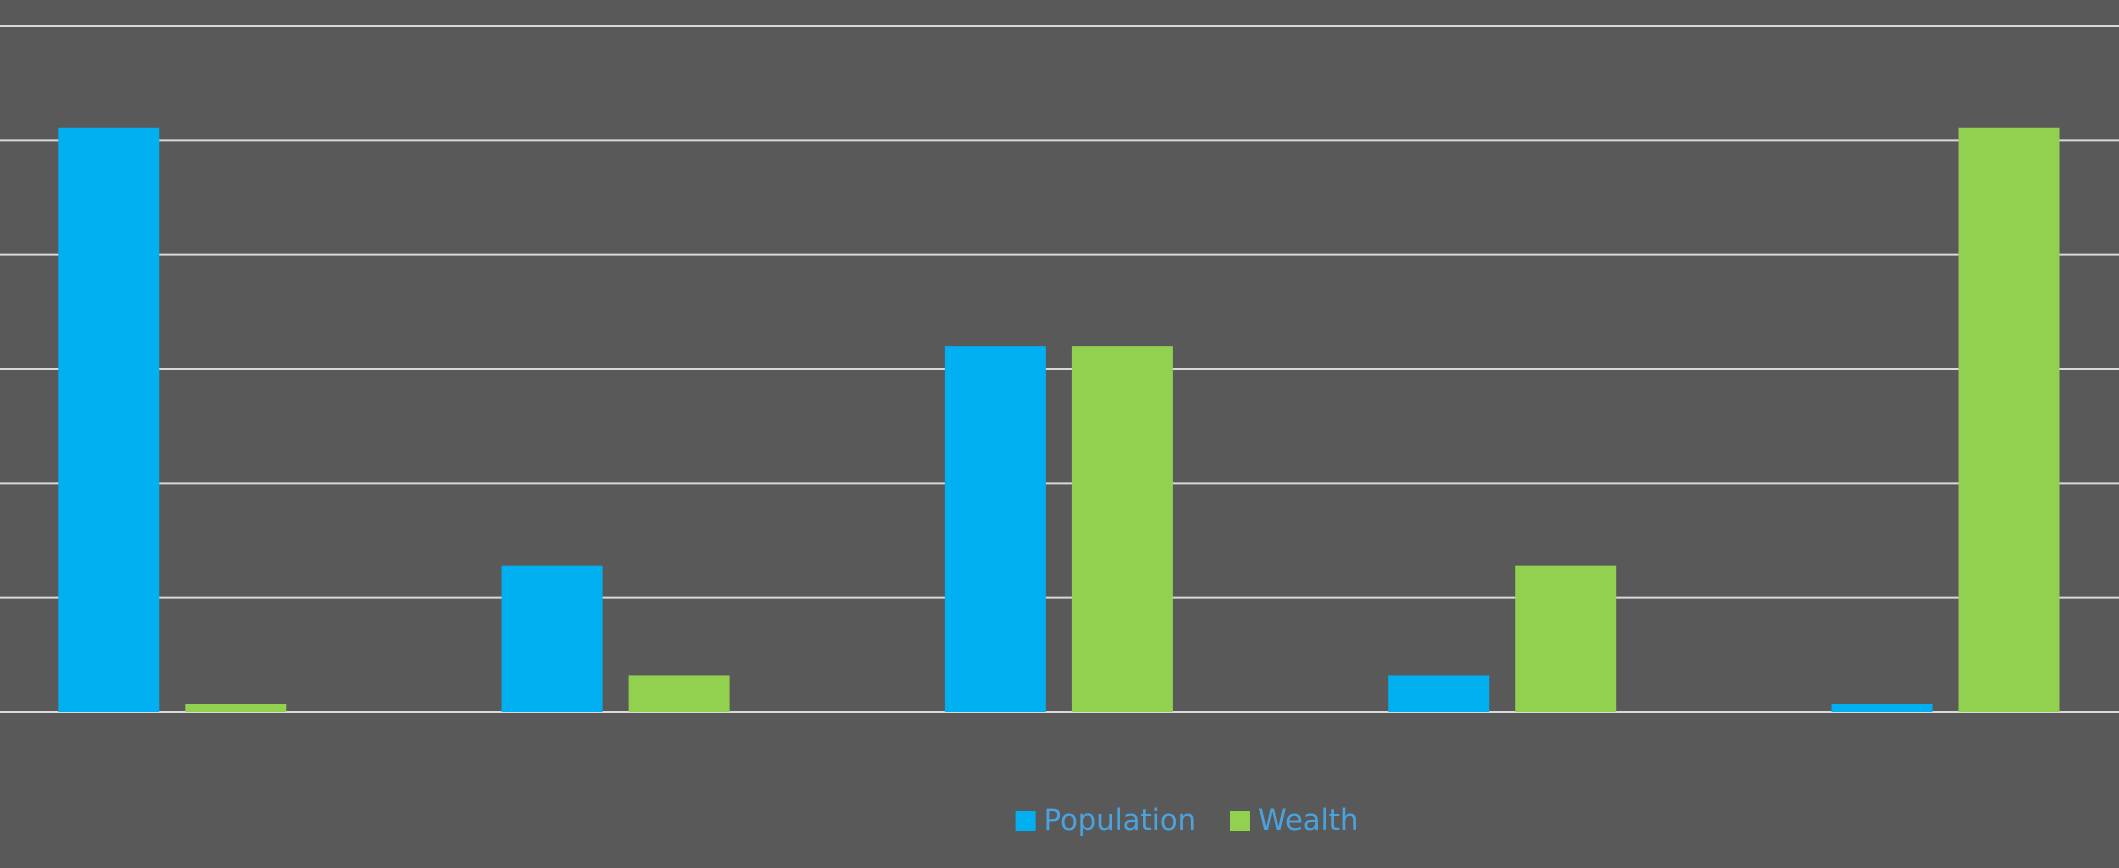 The image size is (2119, 868). I want to click on legend: Population Wealth, so click(1186, 820).